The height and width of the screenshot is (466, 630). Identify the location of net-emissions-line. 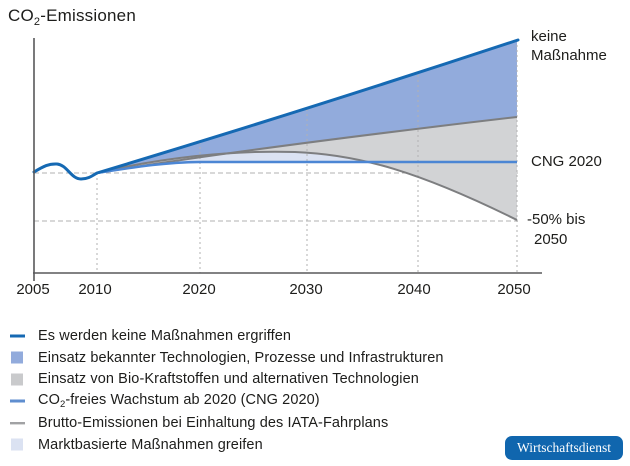
(307, 185).